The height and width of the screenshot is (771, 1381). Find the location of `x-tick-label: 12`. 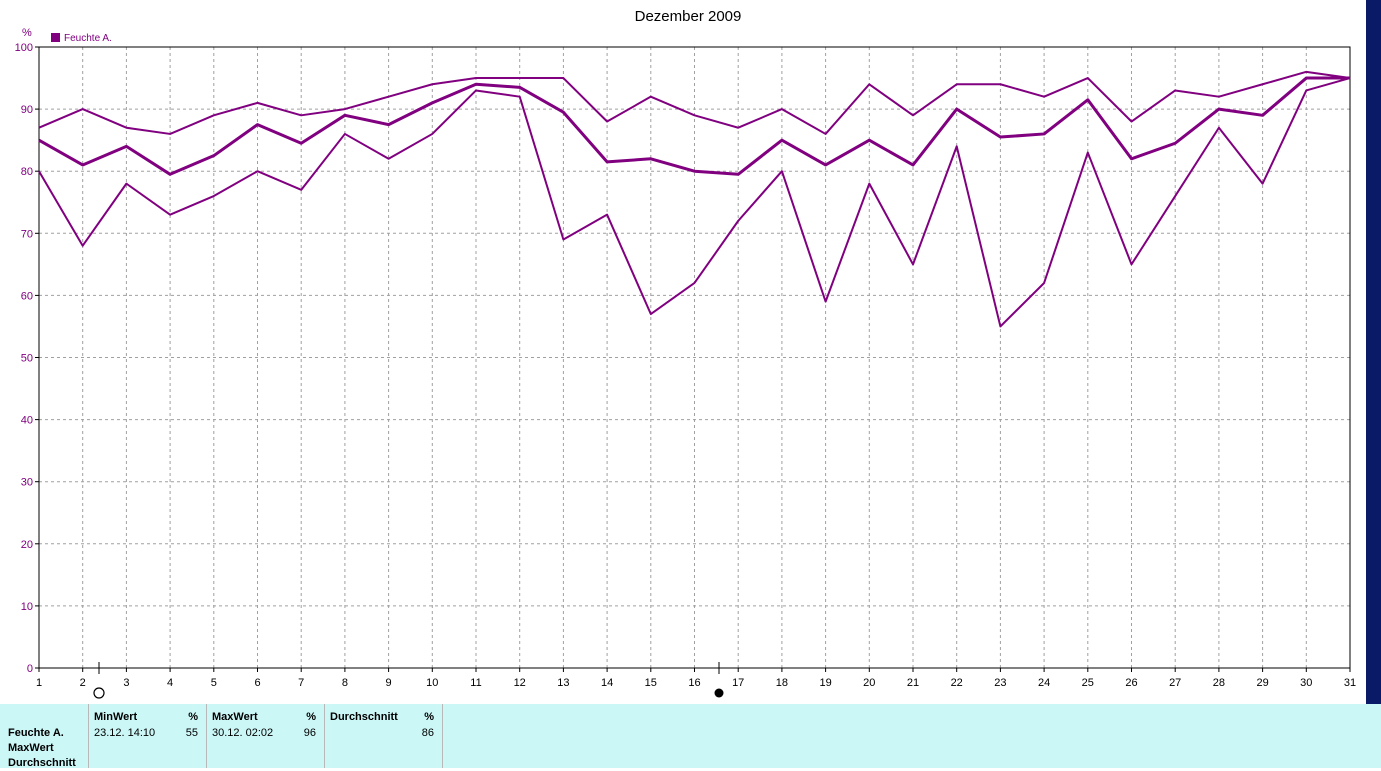

x-tick-label: 12 is located at coordinates (520, 683).